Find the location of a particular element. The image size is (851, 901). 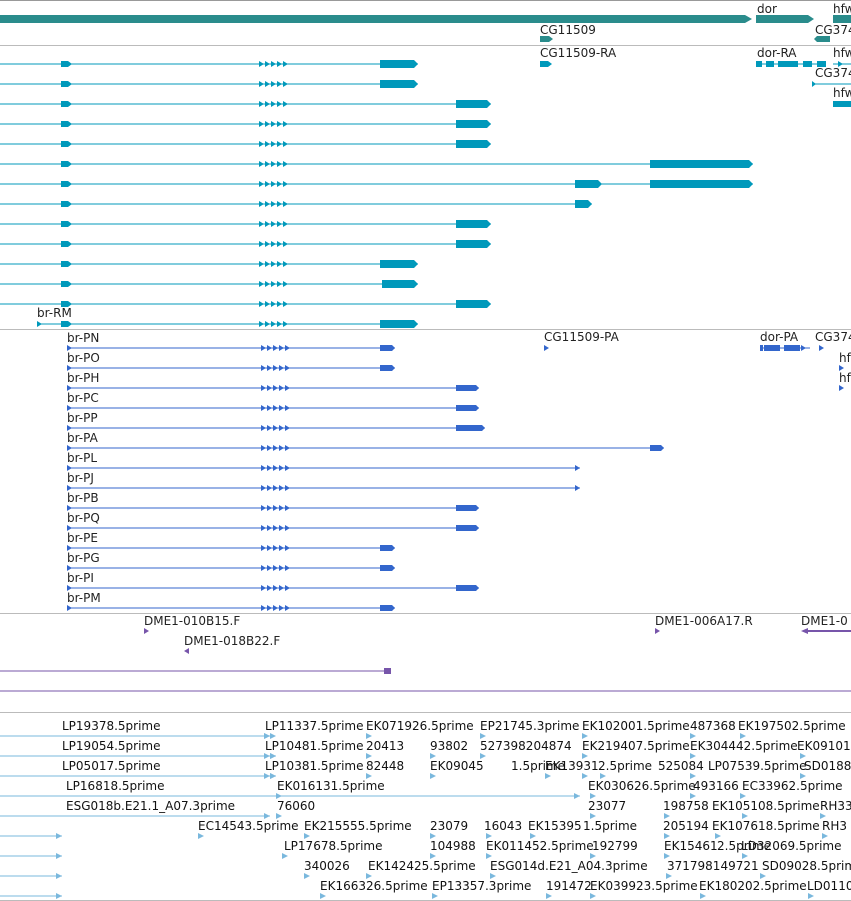

est-label: LP11337.5prime is located at coordinates (314, 726).